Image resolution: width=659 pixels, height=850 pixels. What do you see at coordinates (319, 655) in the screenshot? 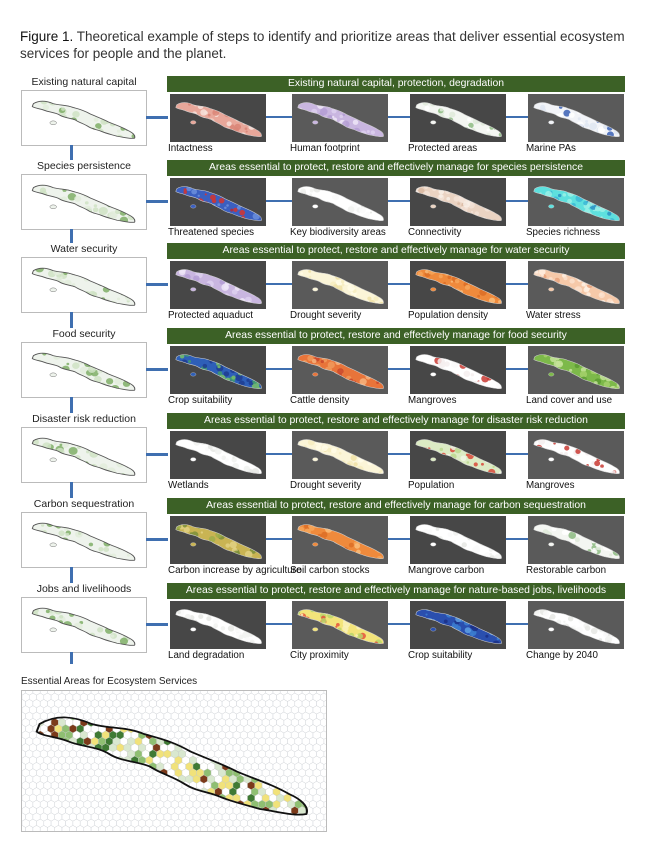
I see `panel-caption: City proximity` at bounding box center [319, 655].